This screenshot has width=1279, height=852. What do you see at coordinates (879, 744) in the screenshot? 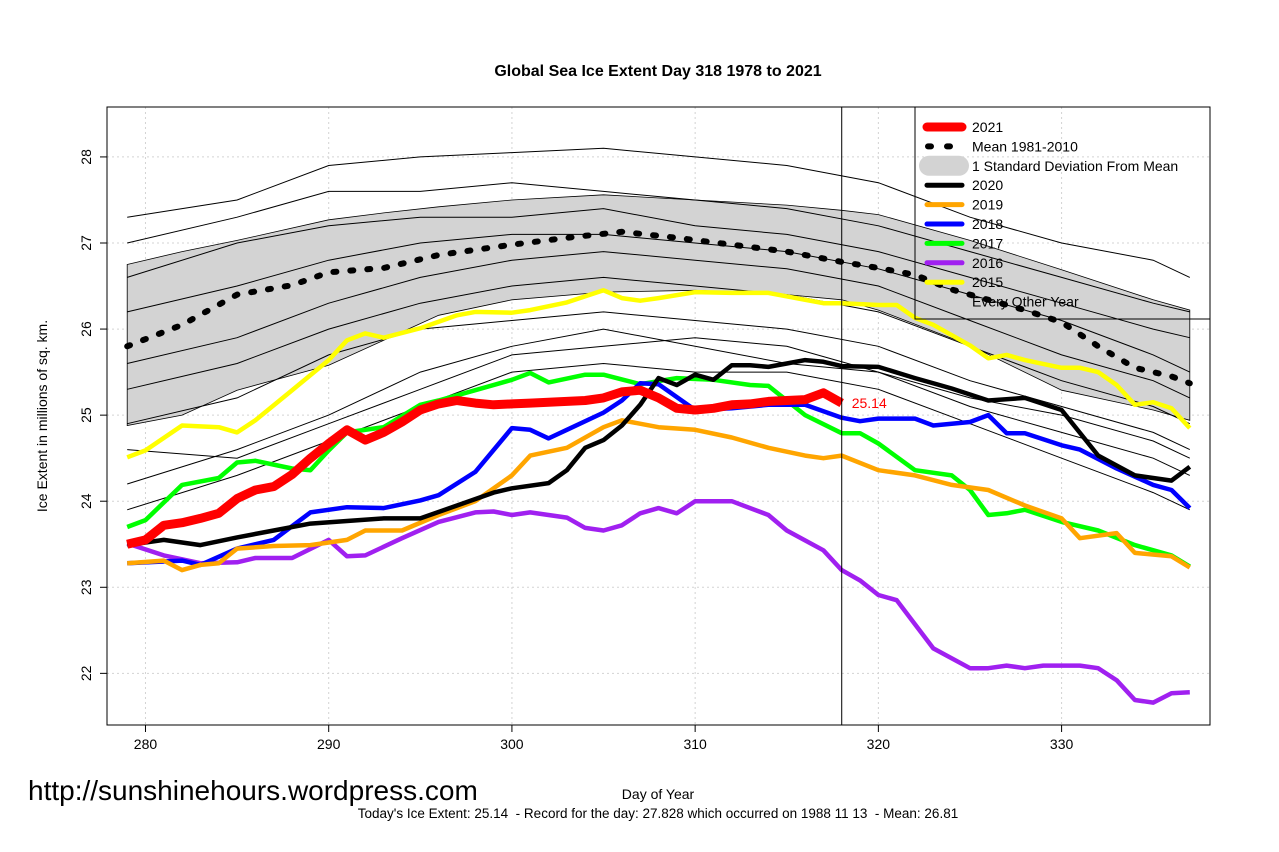
I see `x-tick-label: 320` at bounding box center [879, 744].